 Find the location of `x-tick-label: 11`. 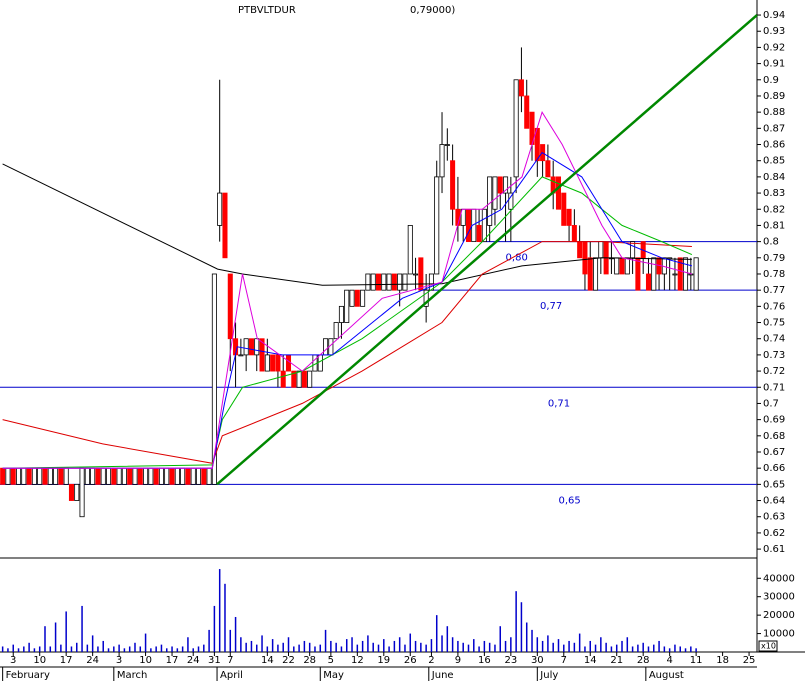

x-tick-label: 11 is located at coordinates (696, 660).